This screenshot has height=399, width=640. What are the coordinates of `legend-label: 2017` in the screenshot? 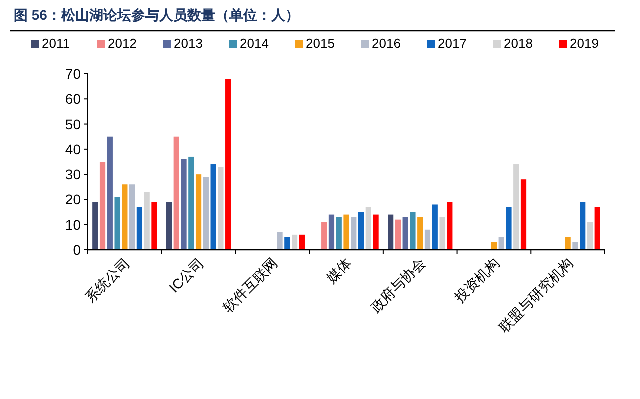 It's located at (452, 43).